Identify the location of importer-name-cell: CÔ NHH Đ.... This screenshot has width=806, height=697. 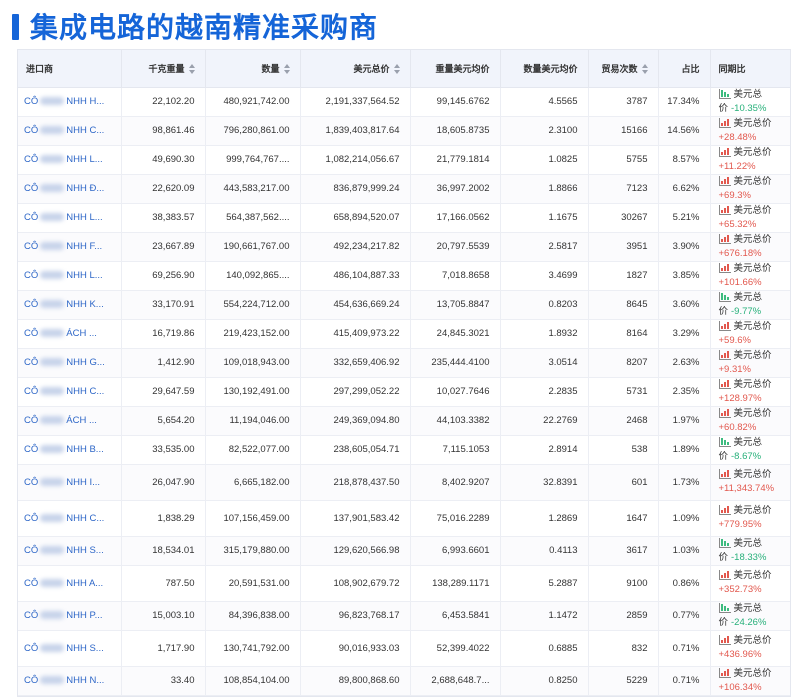
(70, 189).